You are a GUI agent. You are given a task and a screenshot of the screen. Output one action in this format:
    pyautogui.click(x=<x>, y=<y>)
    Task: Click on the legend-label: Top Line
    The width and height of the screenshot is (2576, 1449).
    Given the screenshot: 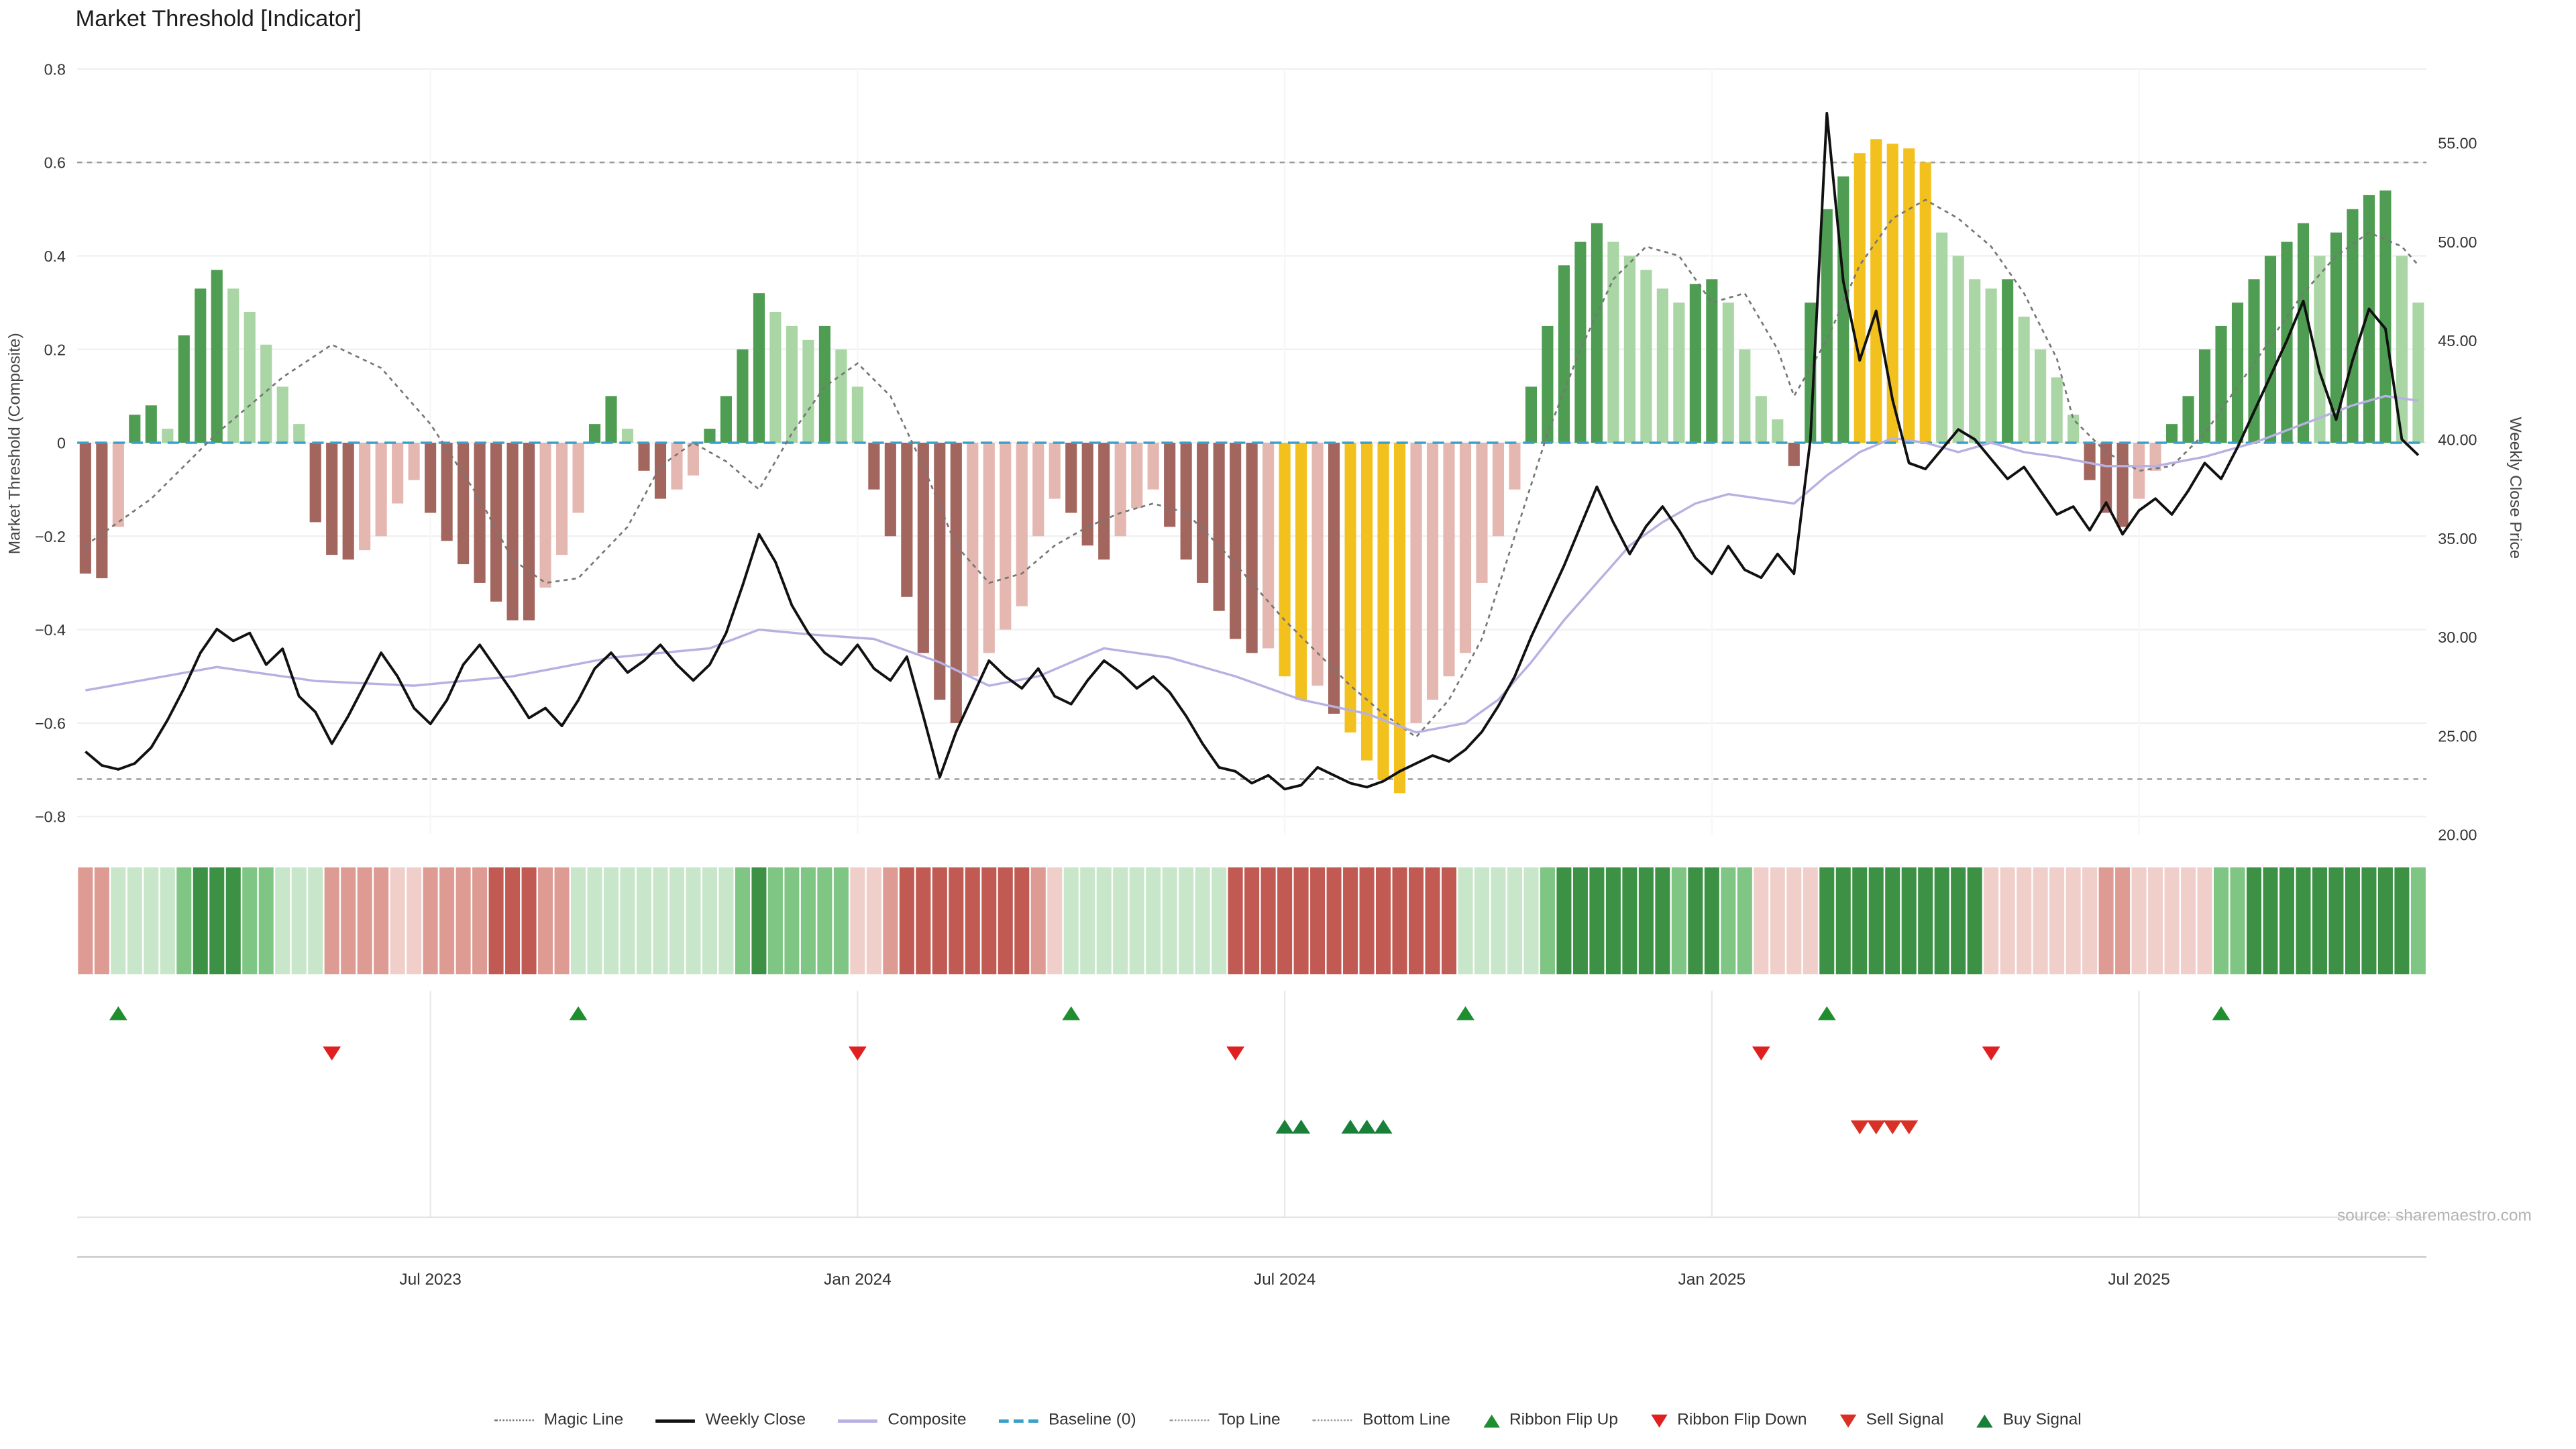 What is the action you would take?
    pyautogui.click(x=1249, y=1420)
    